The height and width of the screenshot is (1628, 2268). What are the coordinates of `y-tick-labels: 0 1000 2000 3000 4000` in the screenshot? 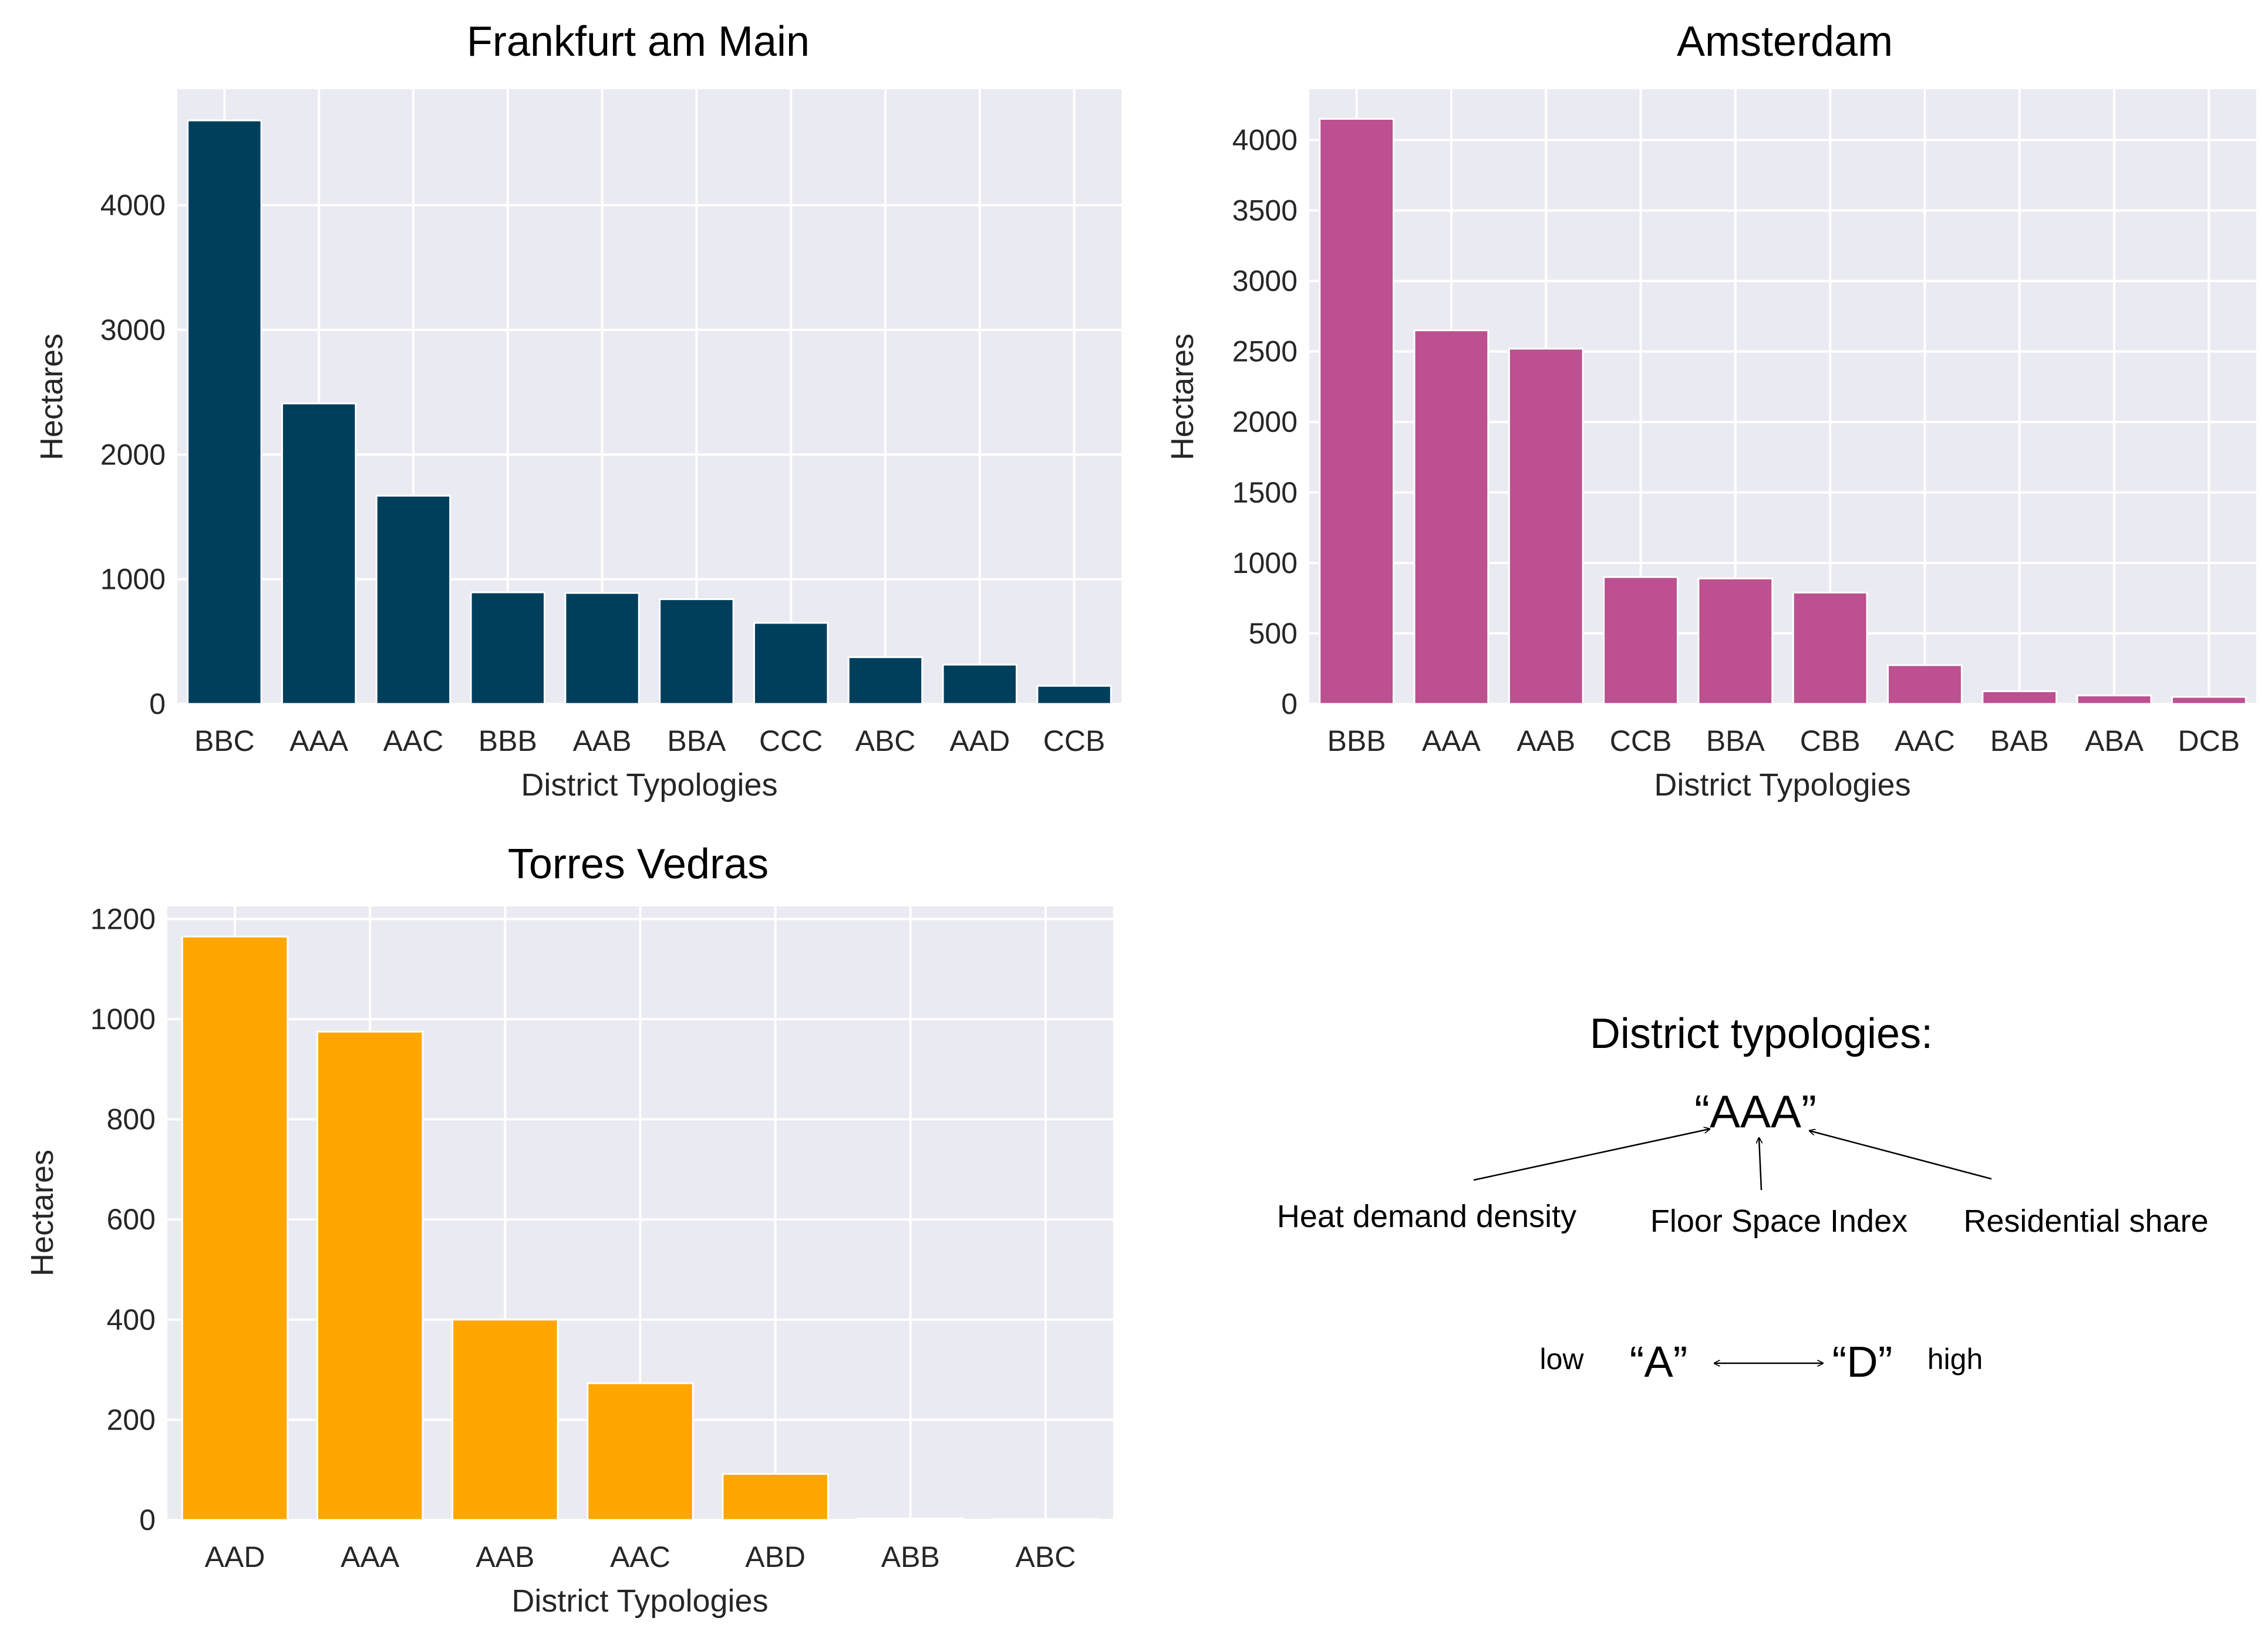 It's located at (133, 454).